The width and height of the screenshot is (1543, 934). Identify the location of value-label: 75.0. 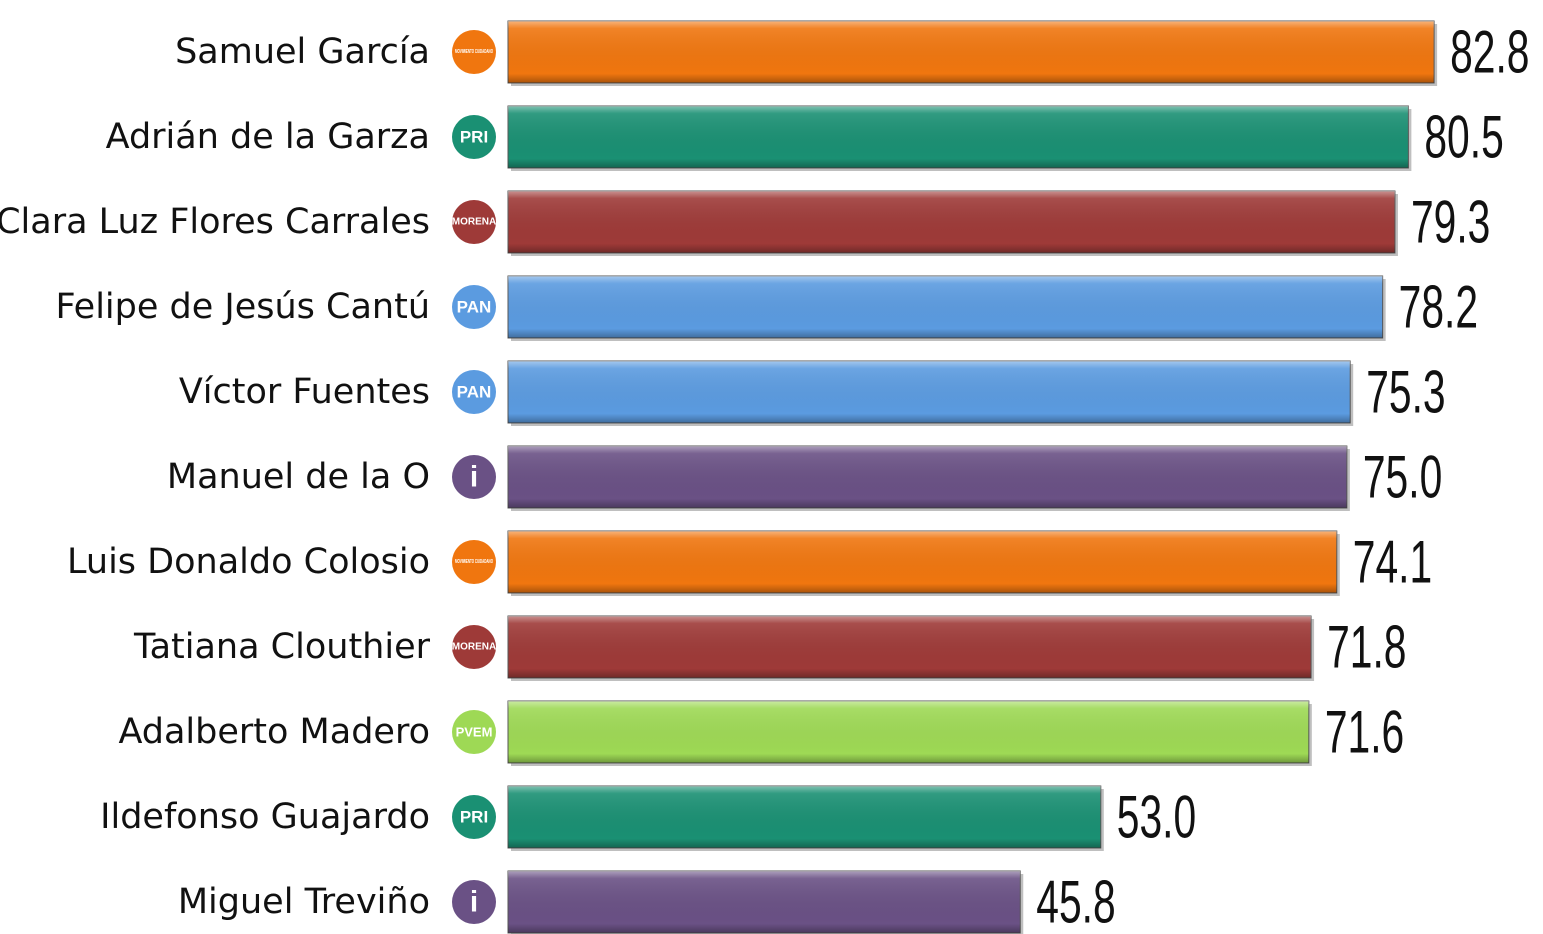
(1402, 477).